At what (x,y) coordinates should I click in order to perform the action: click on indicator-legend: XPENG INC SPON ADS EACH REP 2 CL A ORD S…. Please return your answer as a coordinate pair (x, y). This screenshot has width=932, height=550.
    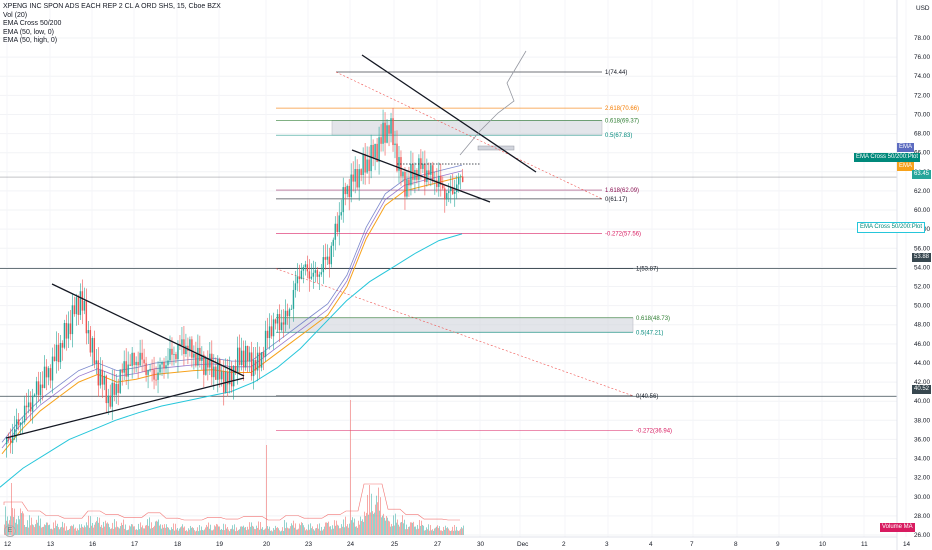
    Looking at the image, I should click on (112, 24).